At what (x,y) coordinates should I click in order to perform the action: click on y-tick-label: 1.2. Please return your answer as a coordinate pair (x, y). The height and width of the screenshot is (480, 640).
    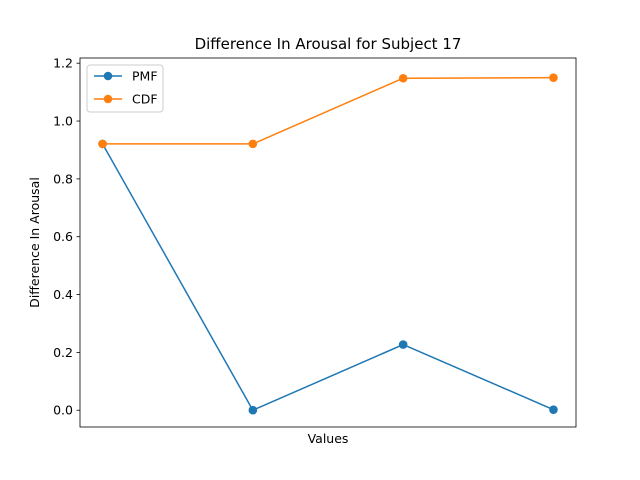
    Looking at the image, I should click on (63, 63).